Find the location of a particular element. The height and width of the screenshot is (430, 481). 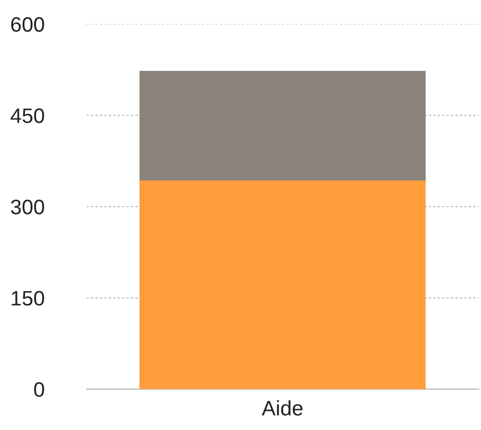

y-tick-label: 300 is located at coordinates (27, 207).